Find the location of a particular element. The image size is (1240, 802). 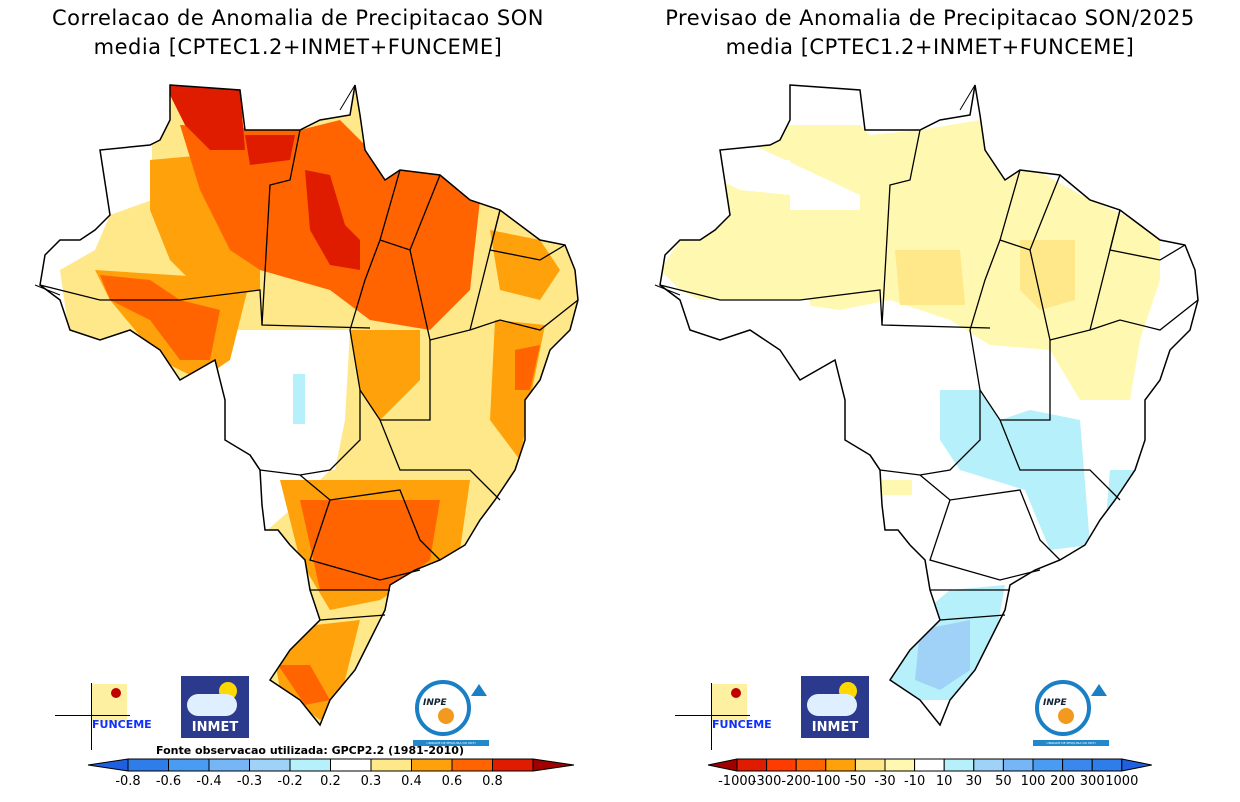

zone-0.6-0.8-pa is located at coordinates (332, 220).